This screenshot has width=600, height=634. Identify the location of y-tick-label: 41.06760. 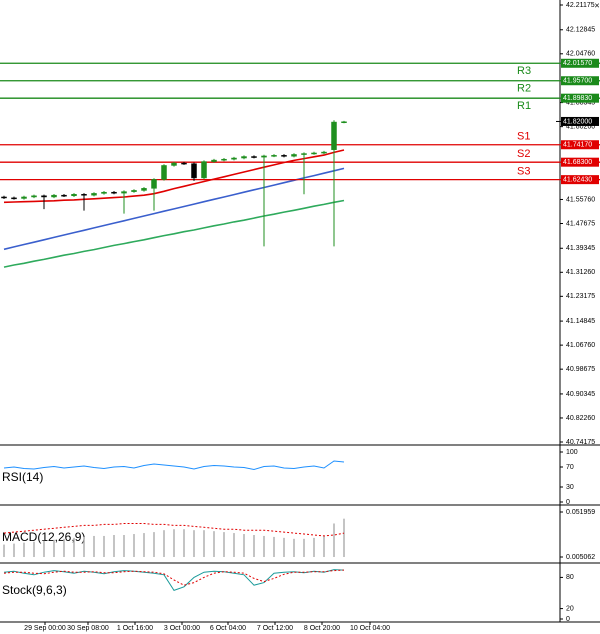
(580, 345).